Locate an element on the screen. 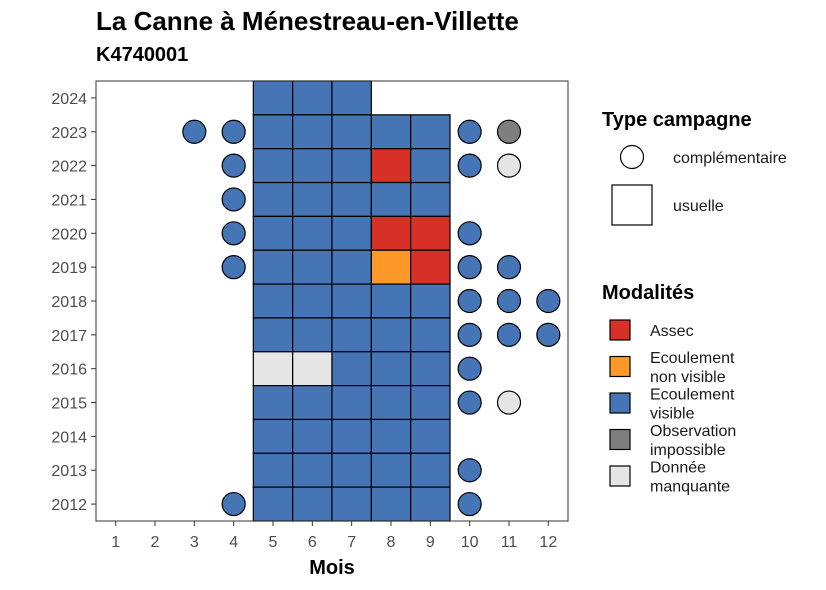  x-axis-title: Mois is located at coordinates (332, 568).